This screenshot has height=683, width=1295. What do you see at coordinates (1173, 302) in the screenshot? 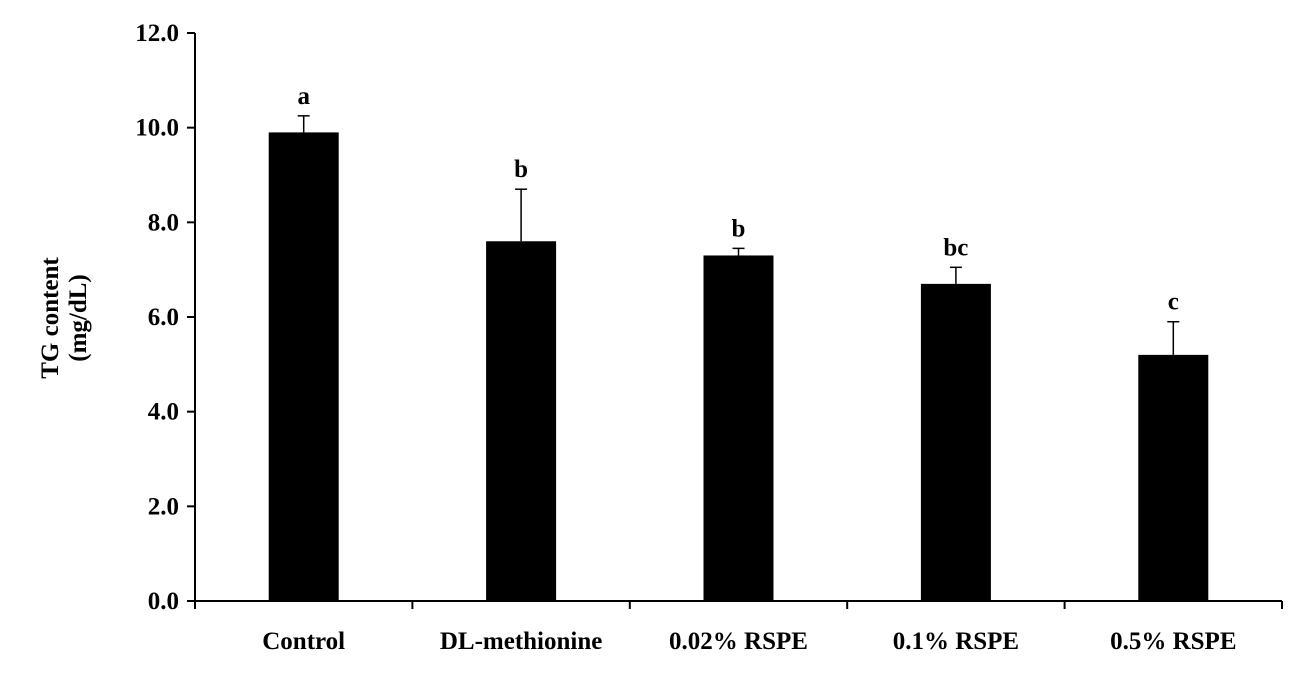
I see `significance-label: c` at bounding box center [1173, 302].